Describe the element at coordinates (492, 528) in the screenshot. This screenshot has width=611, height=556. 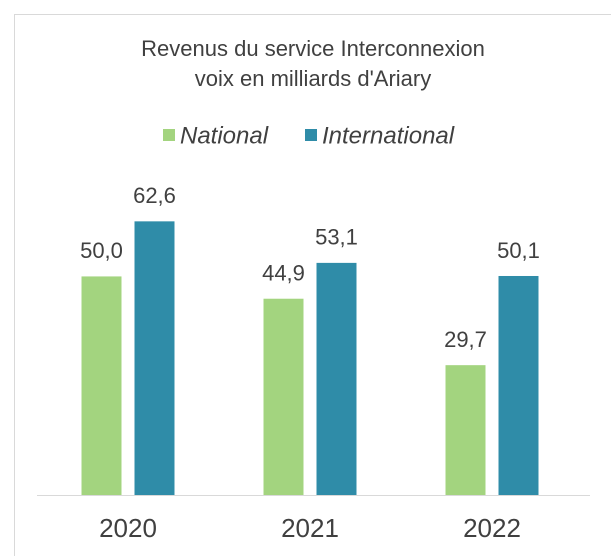
I see `x-tick-label: 2022` at that location.